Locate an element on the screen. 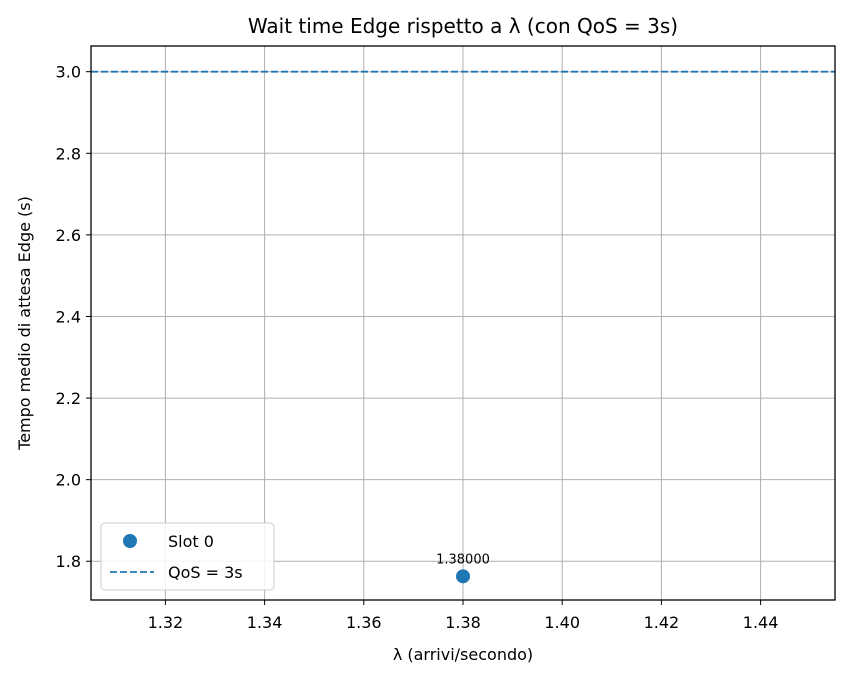 This screenshot has width=850, height=678. legend-box is located at coordinates (187, 556).